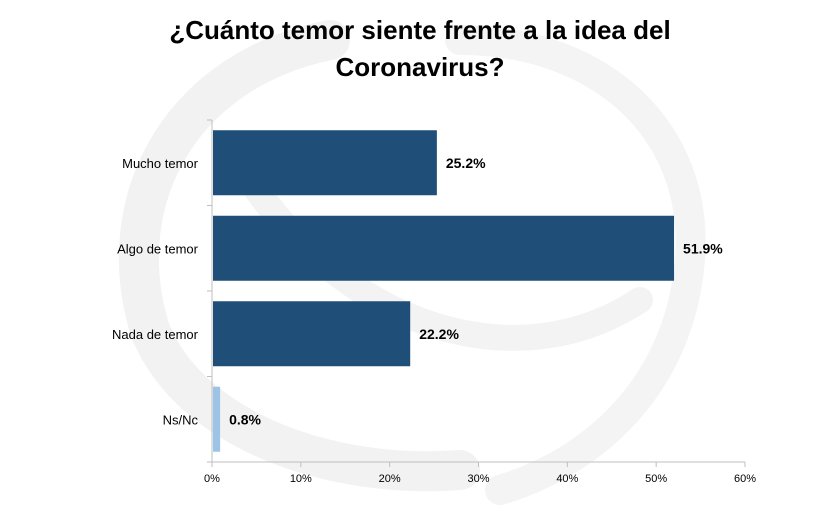 The height and width of the screenshot is (509, 820). What do you see at coordinates (312, 334) in the screenshot?
I see `bar-nada-de-temor` at bounding box center [312, 334].